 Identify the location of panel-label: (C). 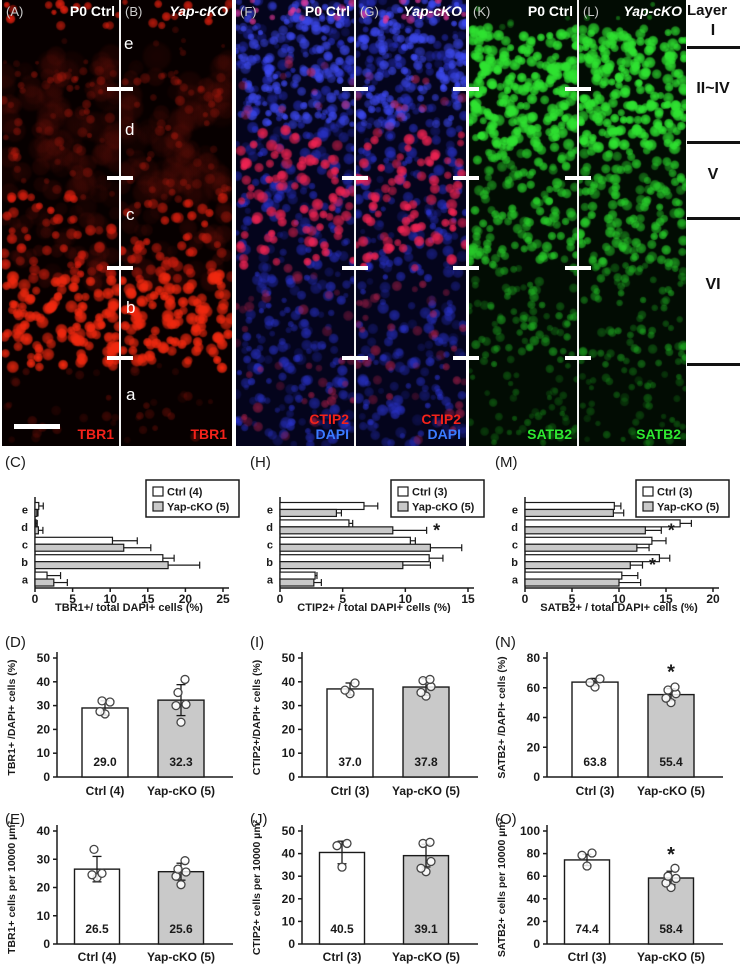
(15, 462).